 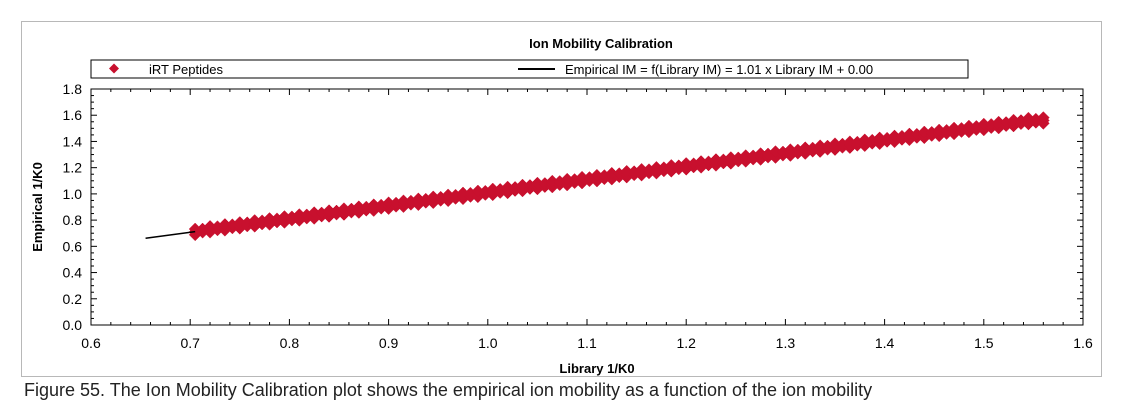 What do you see at coordinates (587, 343) in the screenshot?
I see `x-tick-label: 1.1` at bounding box center [587, 343].